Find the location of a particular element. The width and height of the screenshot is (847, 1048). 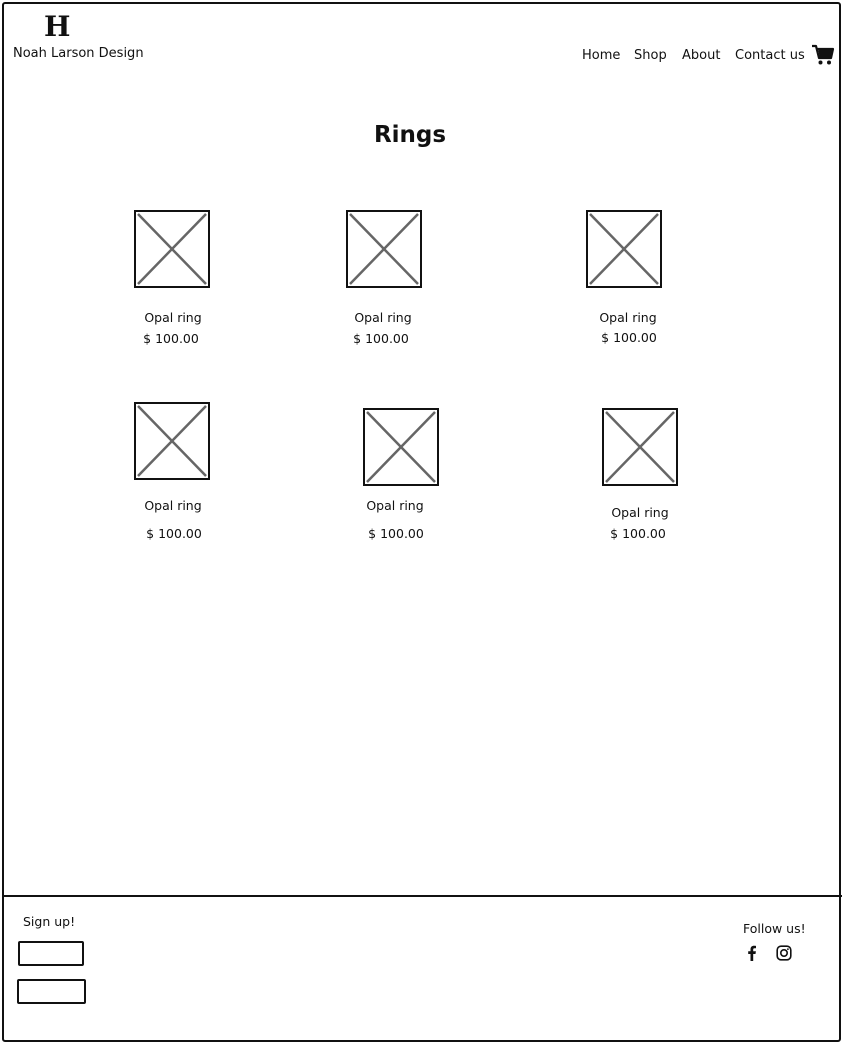

nav-shop: Shop is located at coordinates (650, 55).